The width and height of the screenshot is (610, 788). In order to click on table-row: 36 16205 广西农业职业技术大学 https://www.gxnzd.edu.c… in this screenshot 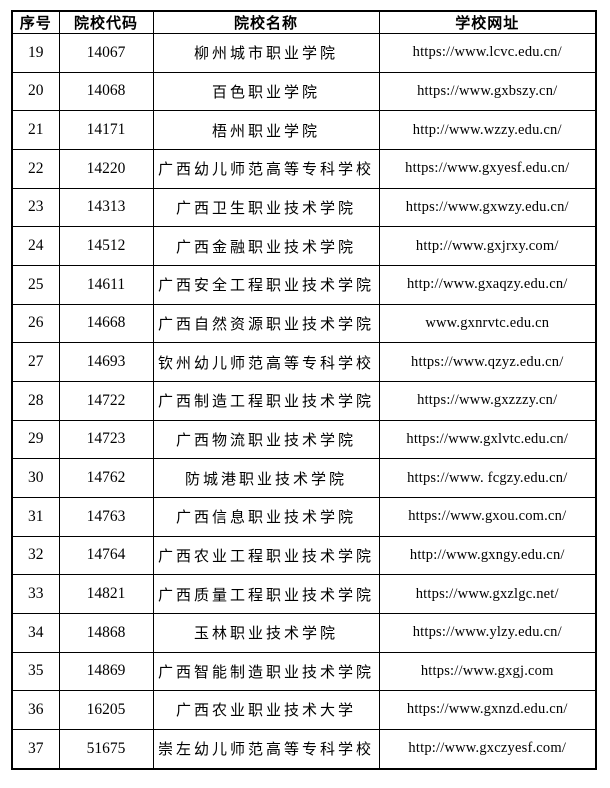, I will do `click(304, 710)`.